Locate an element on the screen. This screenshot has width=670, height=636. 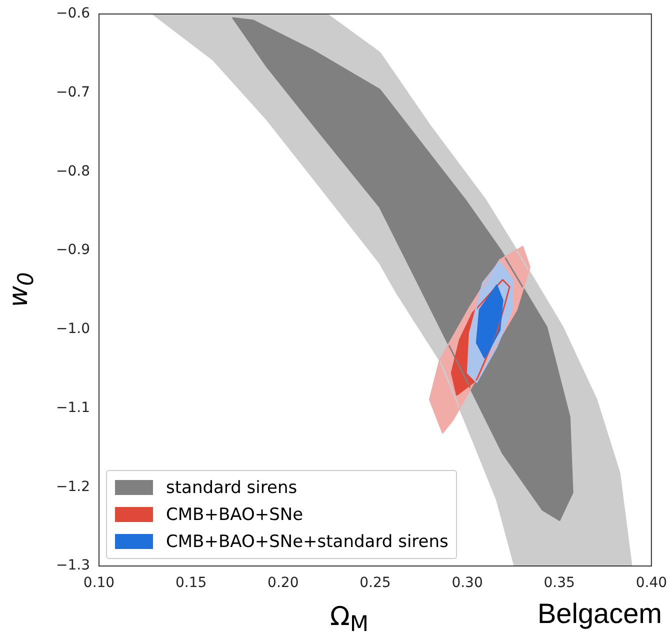
y-tick-label: −1.3 is located at coordinates (73, 566).